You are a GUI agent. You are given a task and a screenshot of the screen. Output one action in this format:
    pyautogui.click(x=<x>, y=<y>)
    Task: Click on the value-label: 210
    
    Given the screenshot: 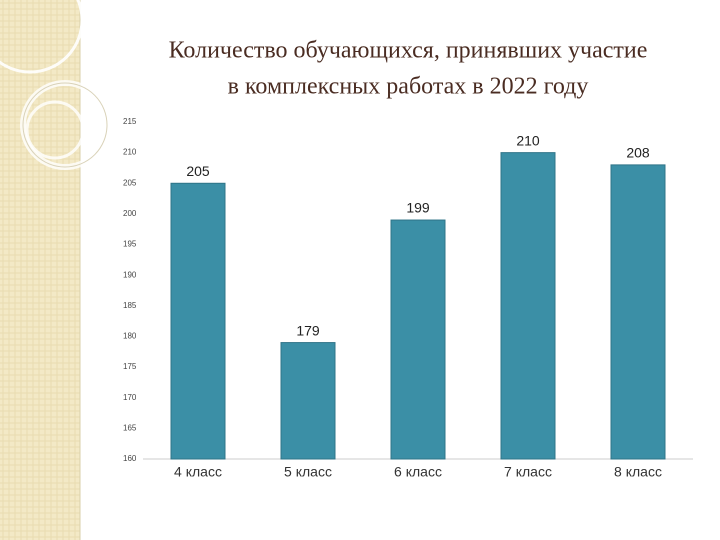 What is the action you would take?
    pyautogui.click(x=528, y=140)
    